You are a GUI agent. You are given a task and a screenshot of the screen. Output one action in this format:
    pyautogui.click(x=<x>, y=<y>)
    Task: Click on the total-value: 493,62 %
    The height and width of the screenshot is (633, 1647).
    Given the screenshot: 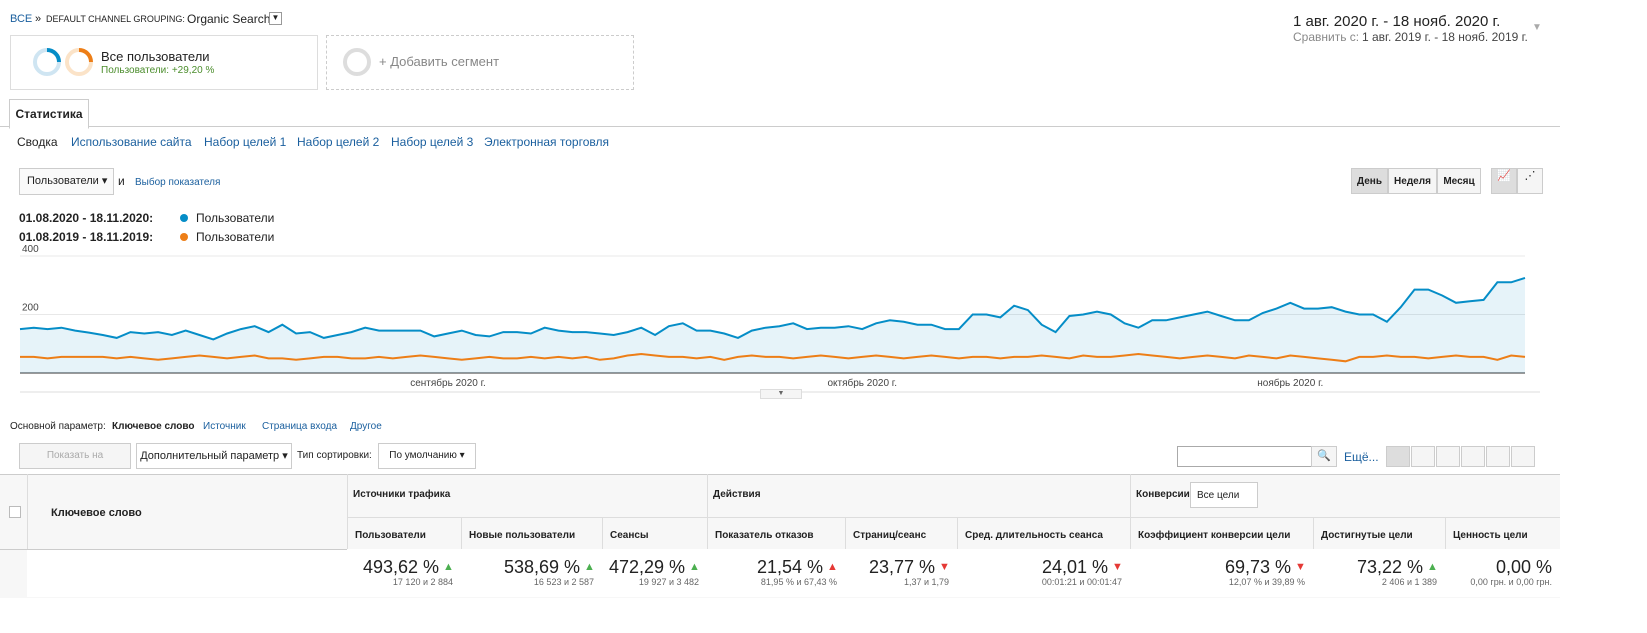 What is the action you would take?
    pyautogui.click(x=400, y=567)
    